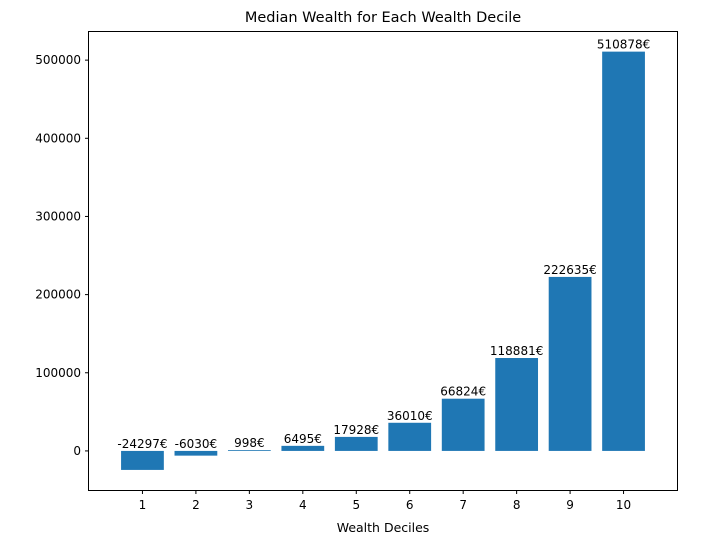  I want to click on x-tick-label: 4, so click(303, 505).